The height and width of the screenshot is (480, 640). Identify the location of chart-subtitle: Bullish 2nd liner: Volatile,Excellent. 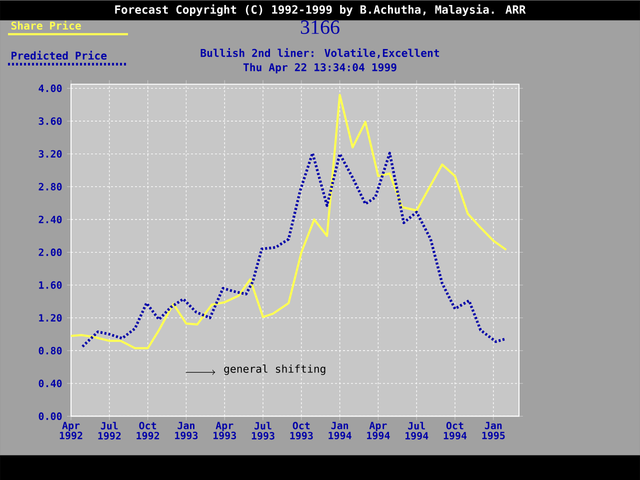
(320, 53).